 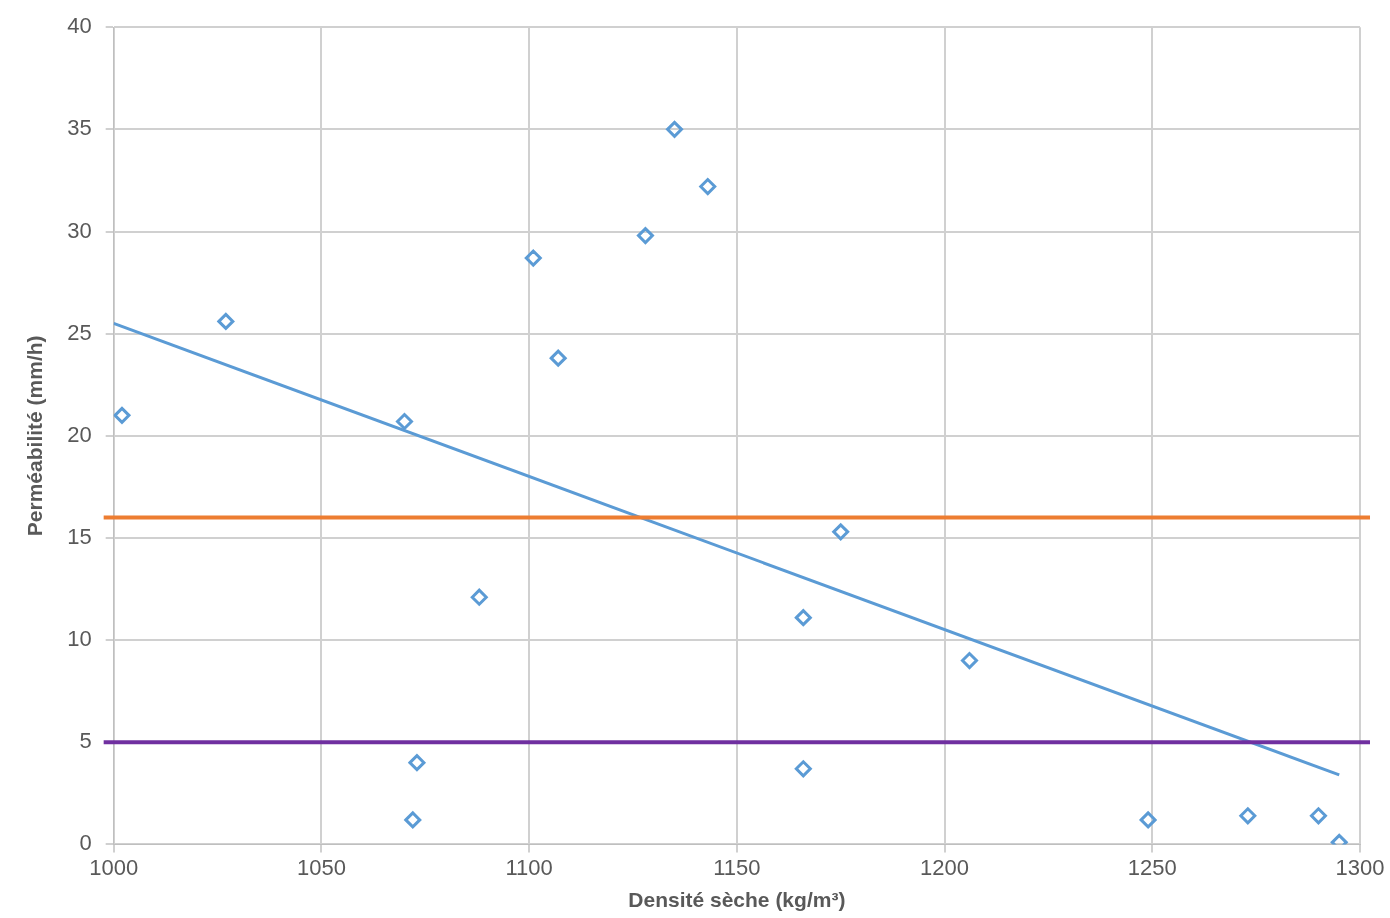 What do you see at coordinates (85, 843) in the screenshot?
I see `y-tick-label: 0` at bounding box center [85, 843].